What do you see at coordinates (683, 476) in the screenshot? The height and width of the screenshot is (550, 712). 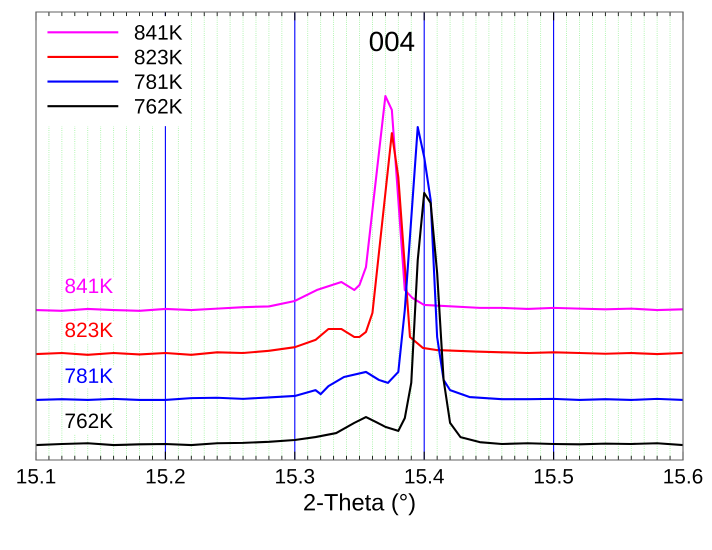 I see `x-tick-label: 15.6` at bounding box center [683, 476].